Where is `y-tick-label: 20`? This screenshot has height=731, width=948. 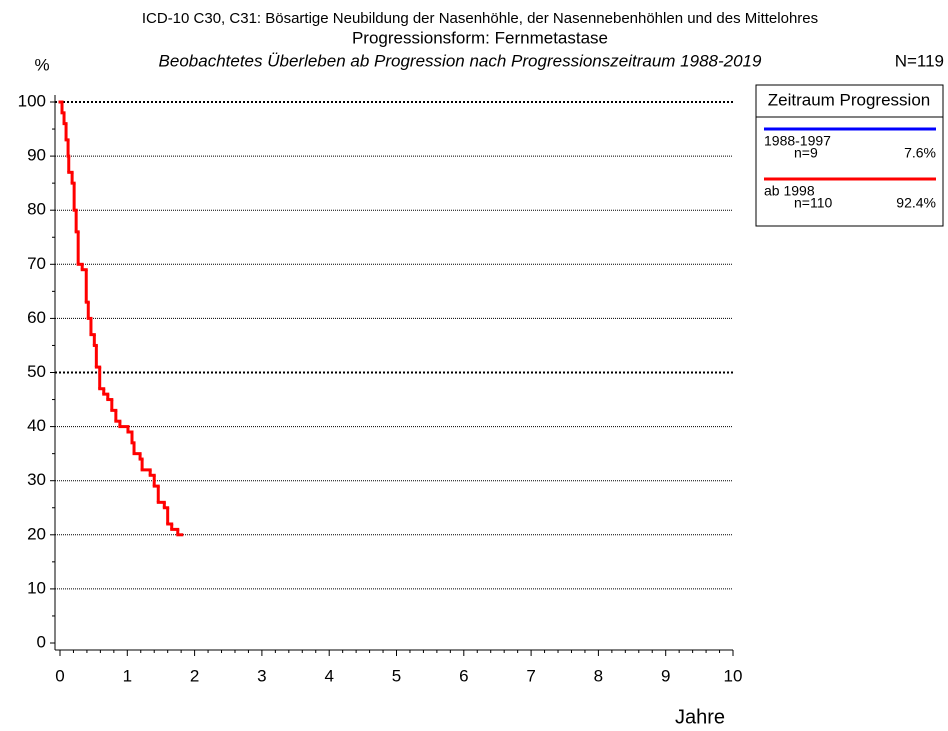 y-tick-label: 20 is located at coordinates (36, 533).